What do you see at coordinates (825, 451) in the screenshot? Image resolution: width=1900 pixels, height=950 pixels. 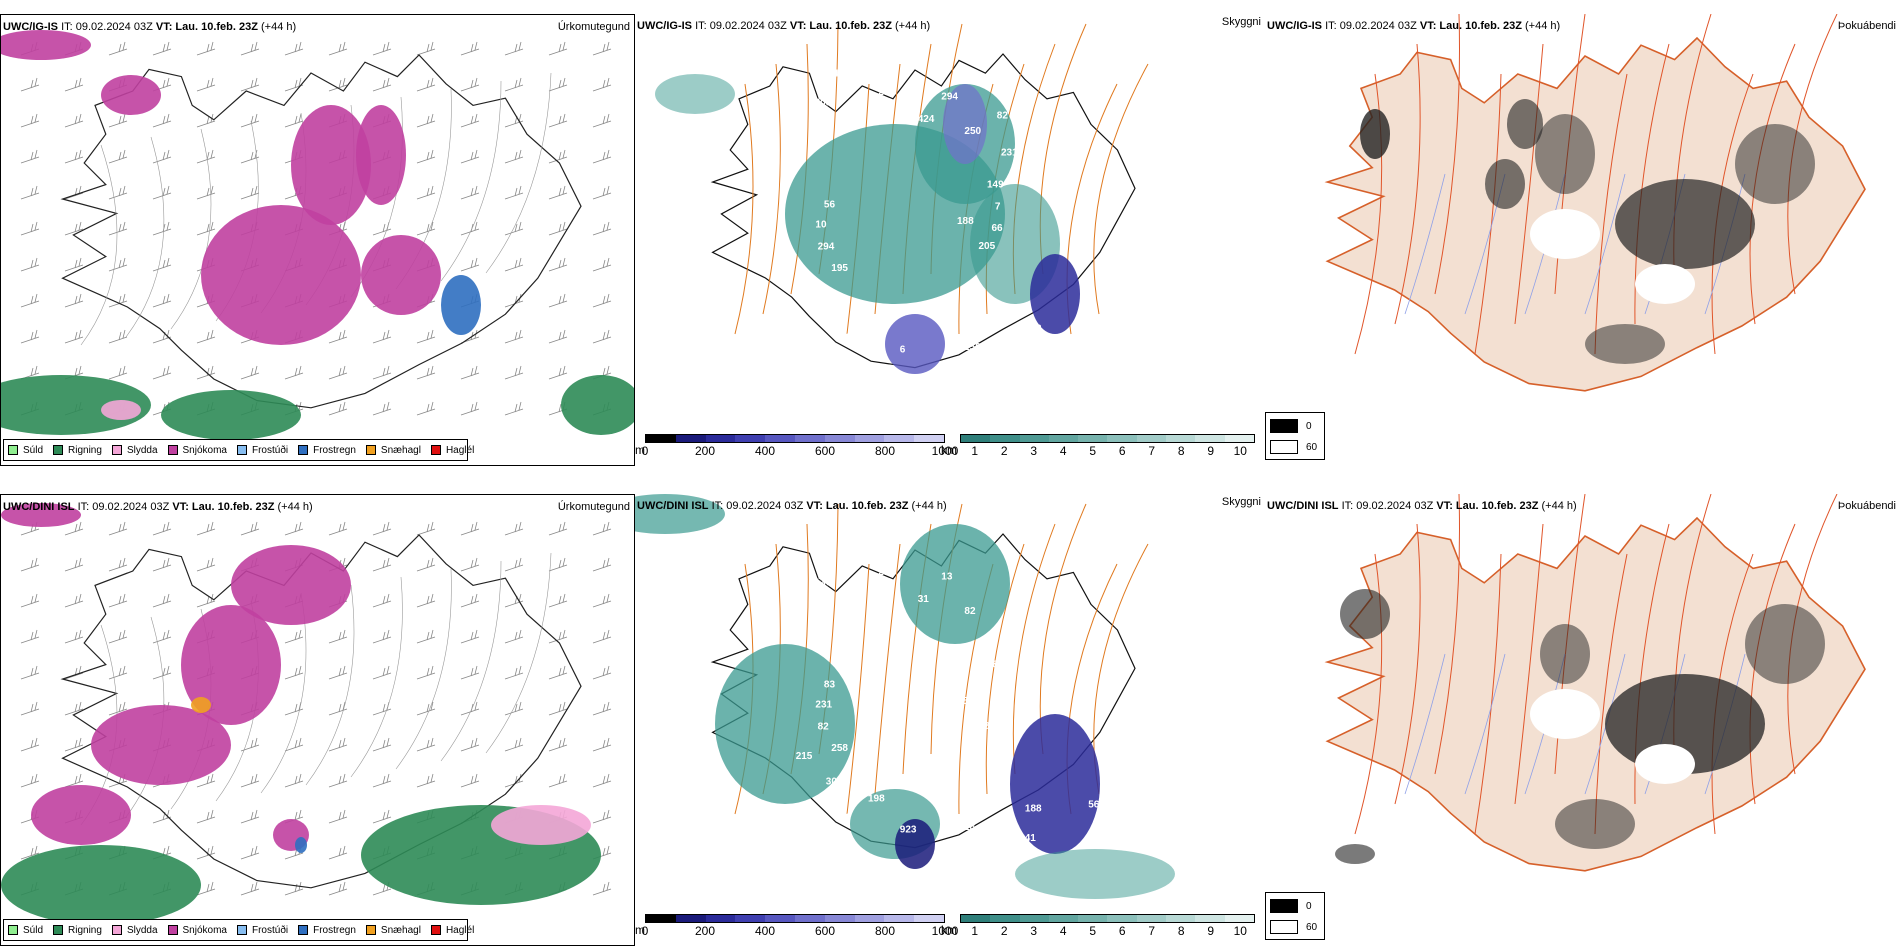 I see `colorbar-tick-label: 600` at bounding box center [825, 451].